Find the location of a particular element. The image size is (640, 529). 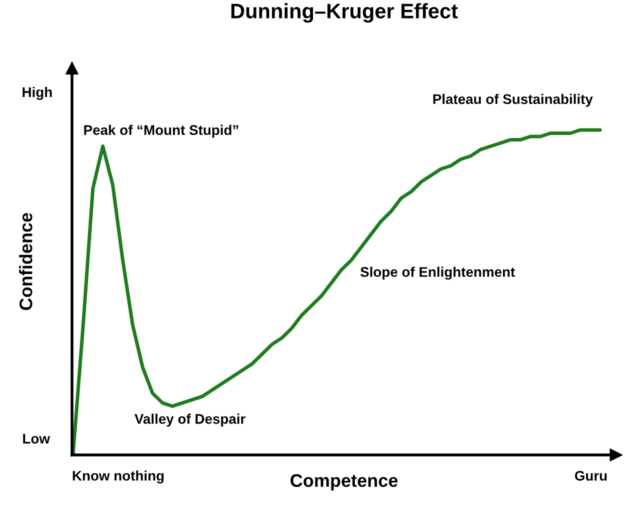

annotation: Peak of “Mount Stupid” is located at coordinates (161, 131).